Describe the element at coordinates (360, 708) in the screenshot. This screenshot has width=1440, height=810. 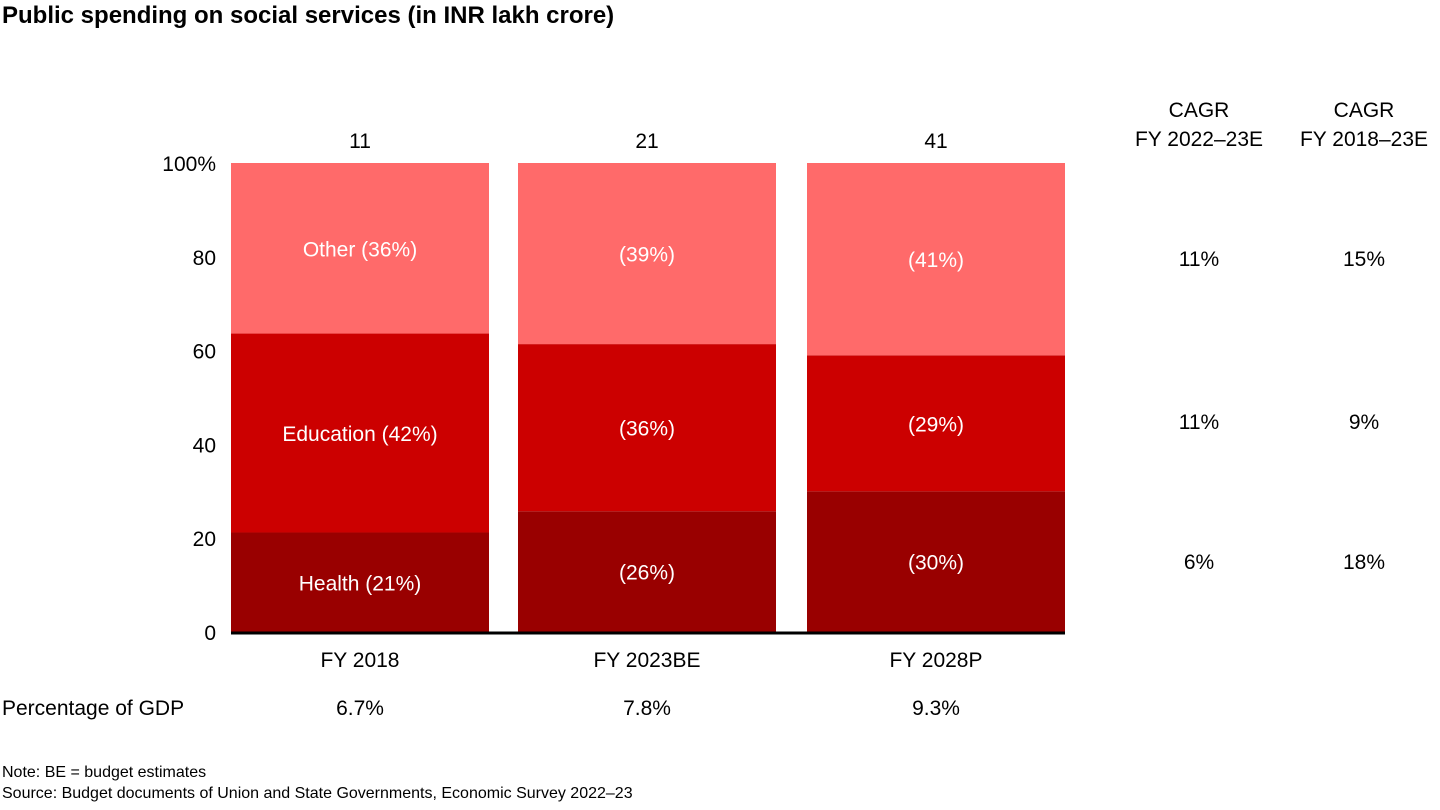
I see `gdp-value: 6.7%` at that location.